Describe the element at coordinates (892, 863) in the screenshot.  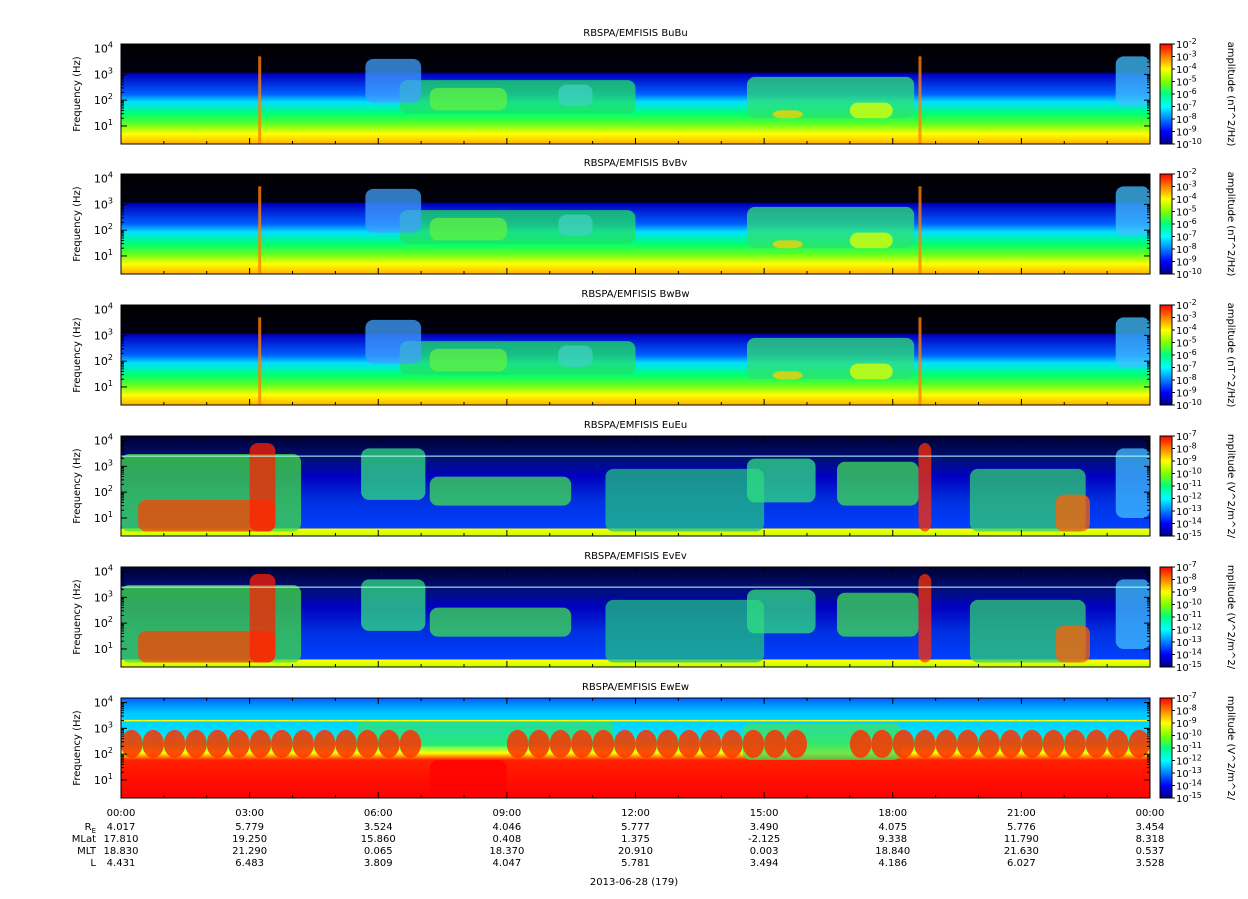
I see `ephemeris-value: 4.186` at that location.